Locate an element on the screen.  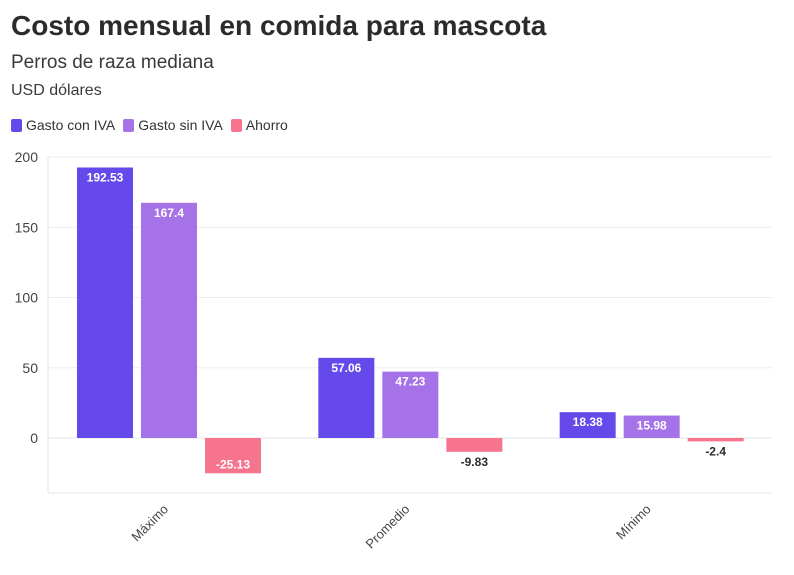
data-label: -9.83 is located at coordinates (475, 462).